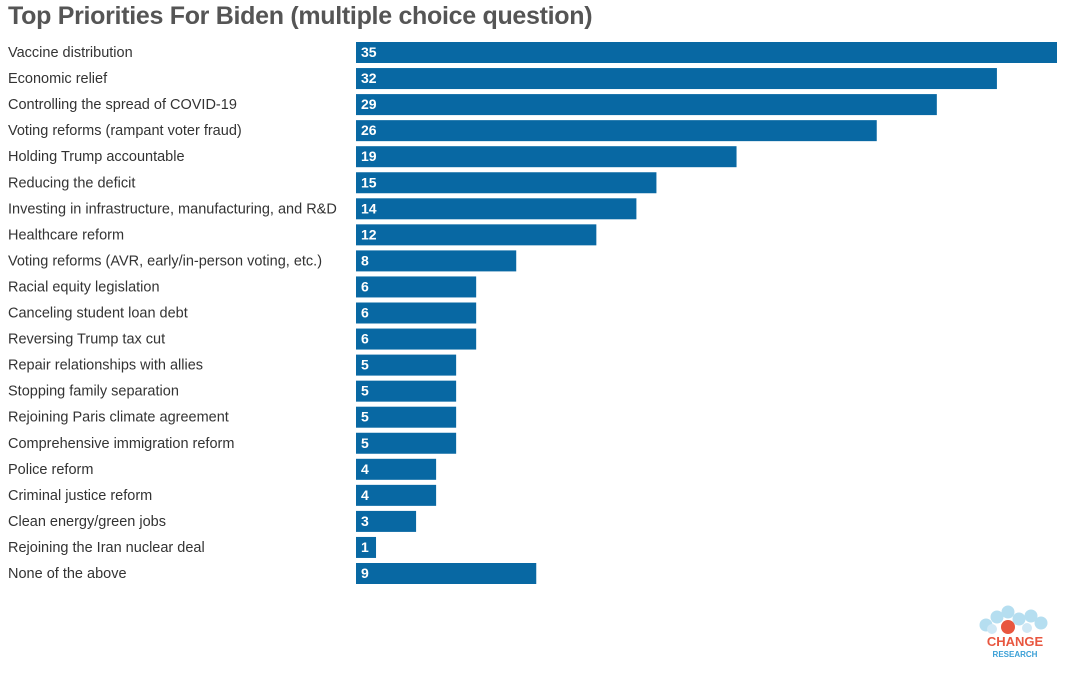 The height and width of the screenshot is (673, 1070). Describe the element at coordinates (369, 130) in the screenshot. I see `bar-value-label: 26` at that location.